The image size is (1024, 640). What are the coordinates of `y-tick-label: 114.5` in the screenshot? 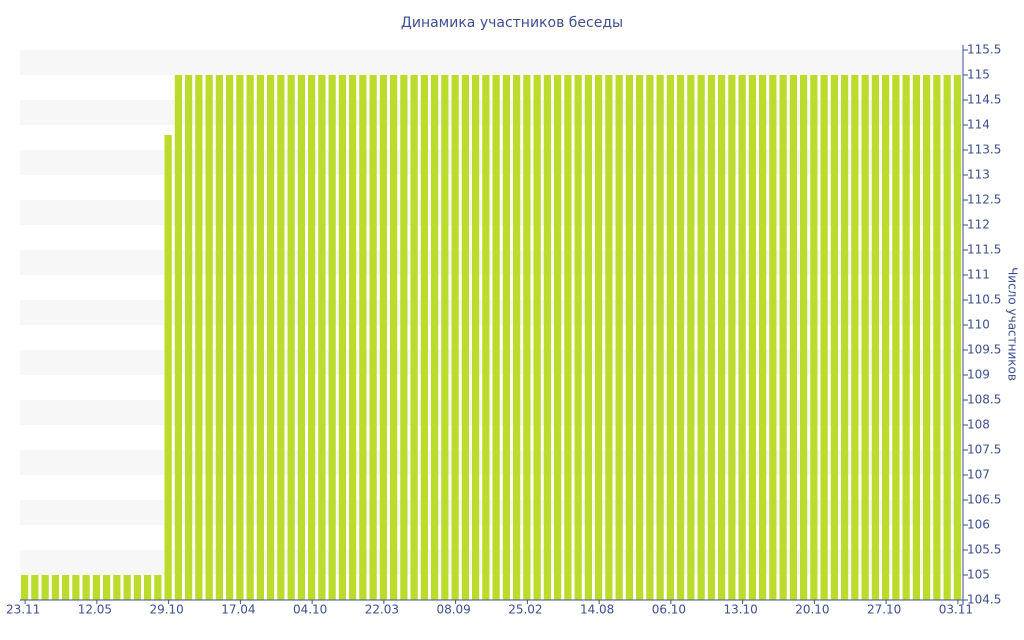 It's located at (984, 100).